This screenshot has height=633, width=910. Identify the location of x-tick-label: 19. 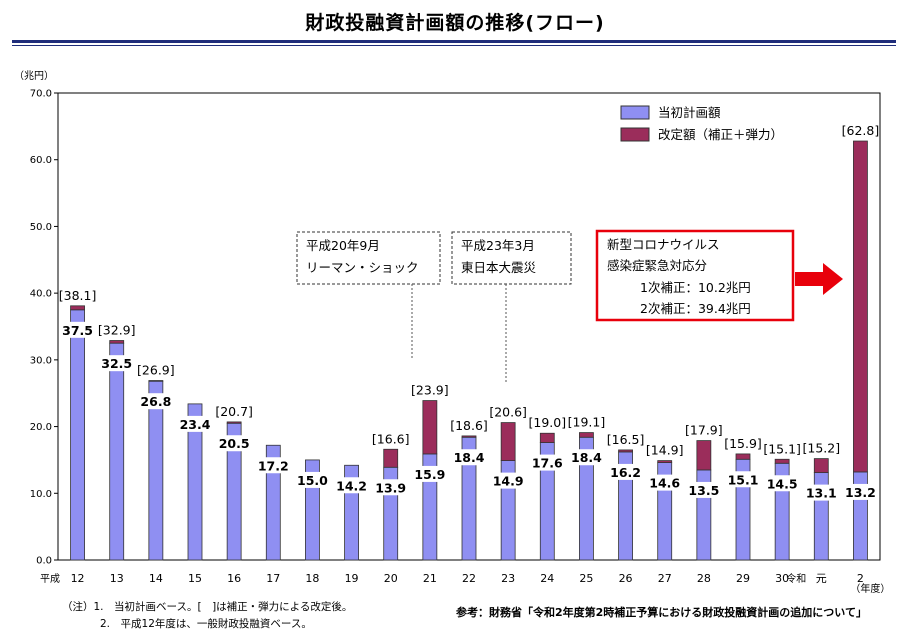
(352, 578).